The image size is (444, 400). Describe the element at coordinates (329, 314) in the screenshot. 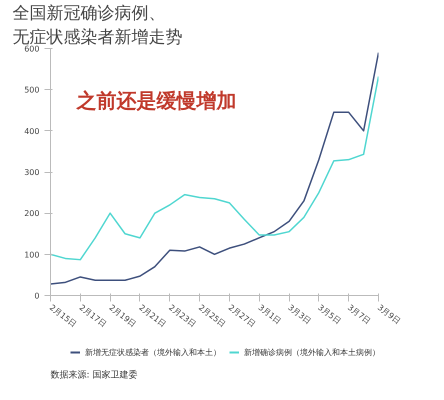

I see `x-tick-label: 3月5日` at that location.